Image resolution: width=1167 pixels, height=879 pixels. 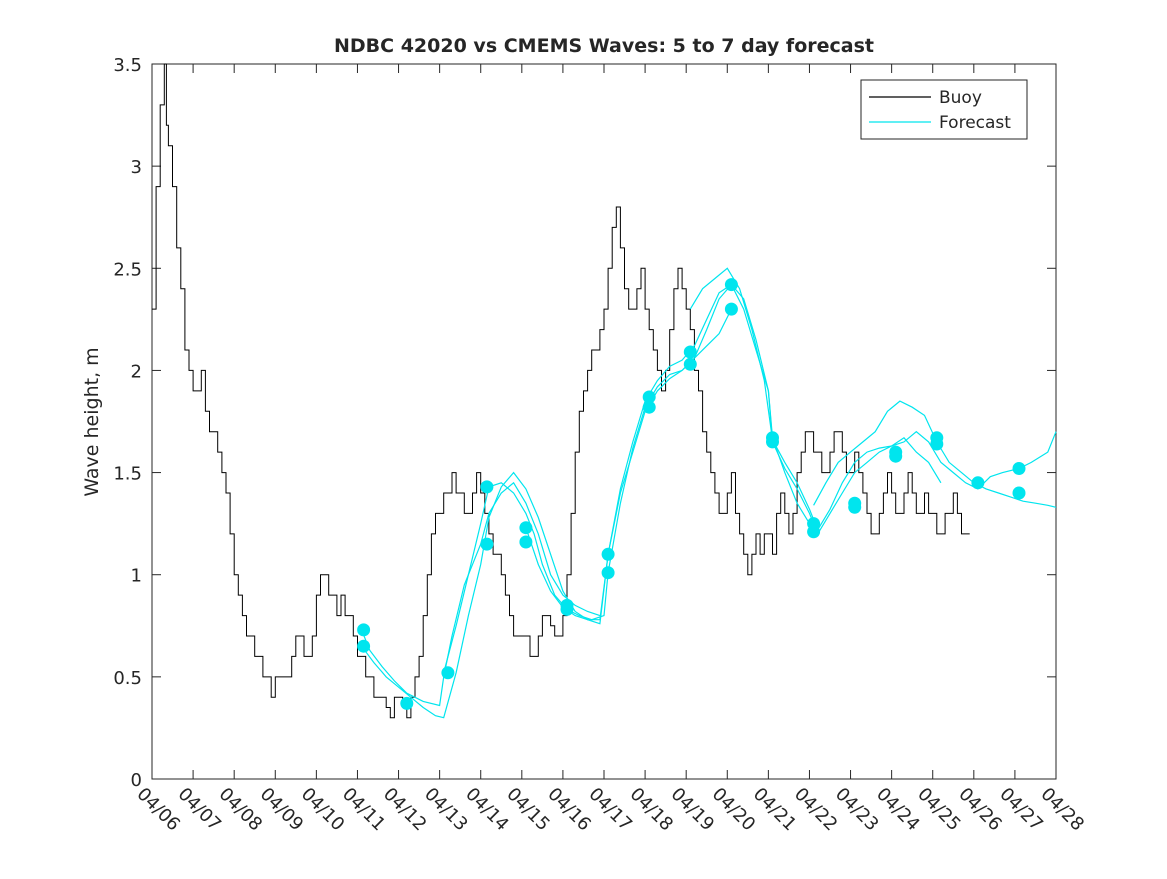 What do you see at coordinates (136, 371) in the screenshot?
I see `y-tick-label: 2` at bounding box center [136, 371].